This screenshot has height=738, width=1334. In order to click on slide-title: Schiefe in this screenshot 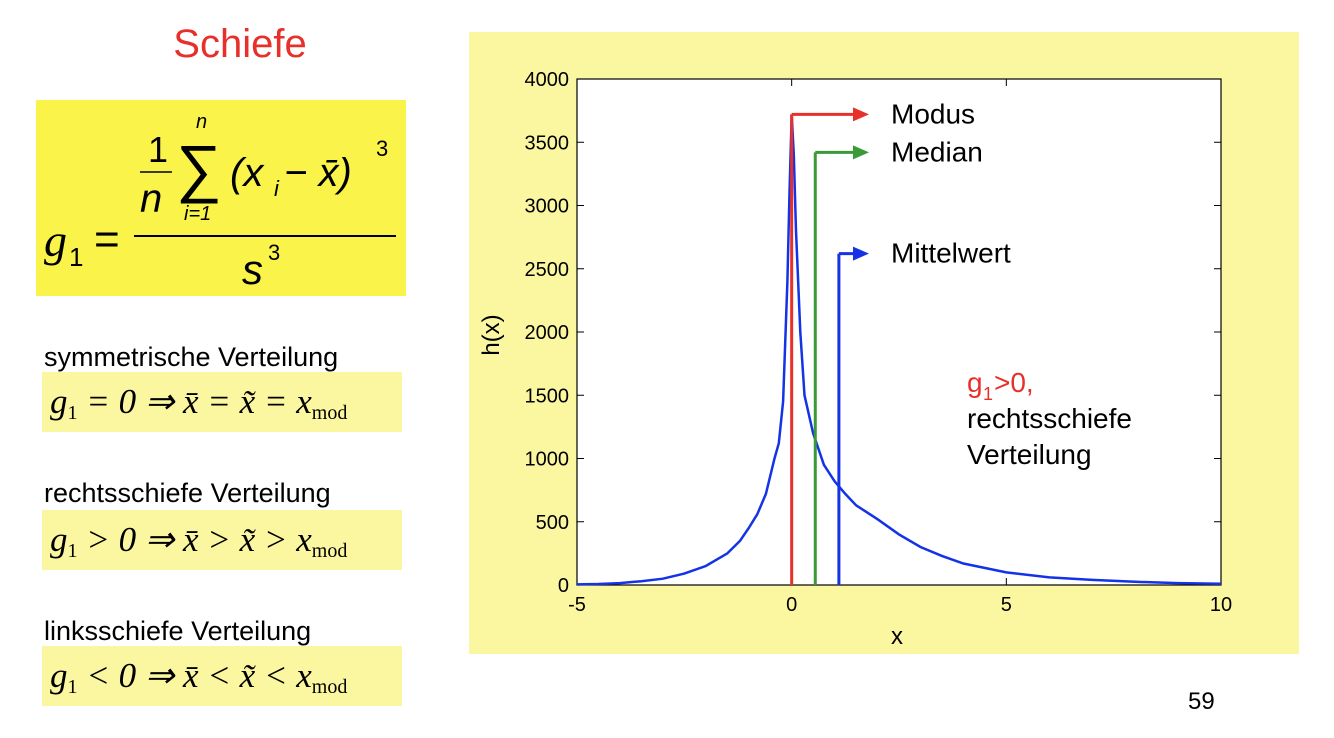, I will do `click(240, 44)`.